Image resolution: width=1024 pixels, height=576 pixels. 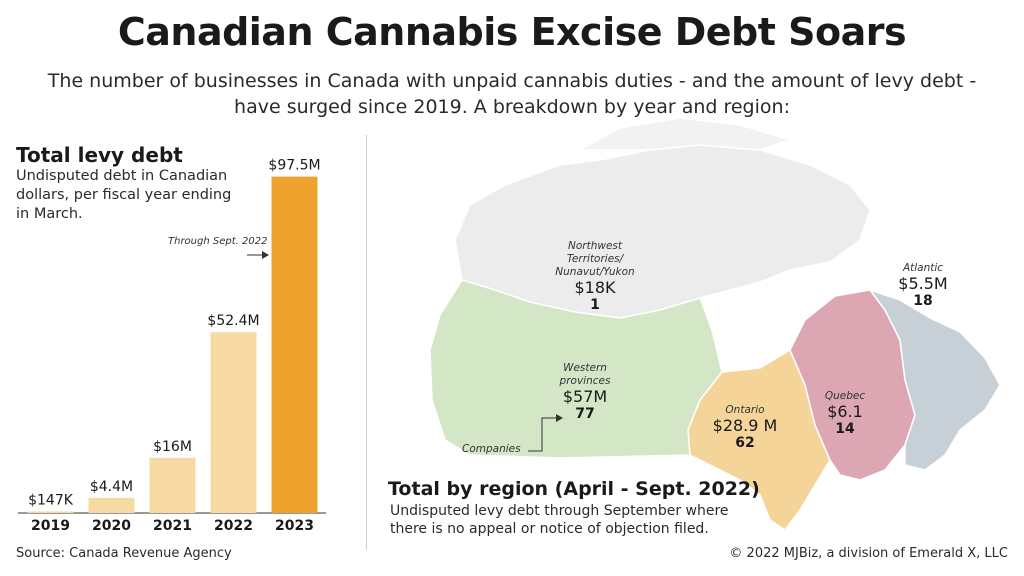 What do you see at coordinates (265, 255) in the screenshot?
I see `through-arrowhead` at bounding box center [265, 255].